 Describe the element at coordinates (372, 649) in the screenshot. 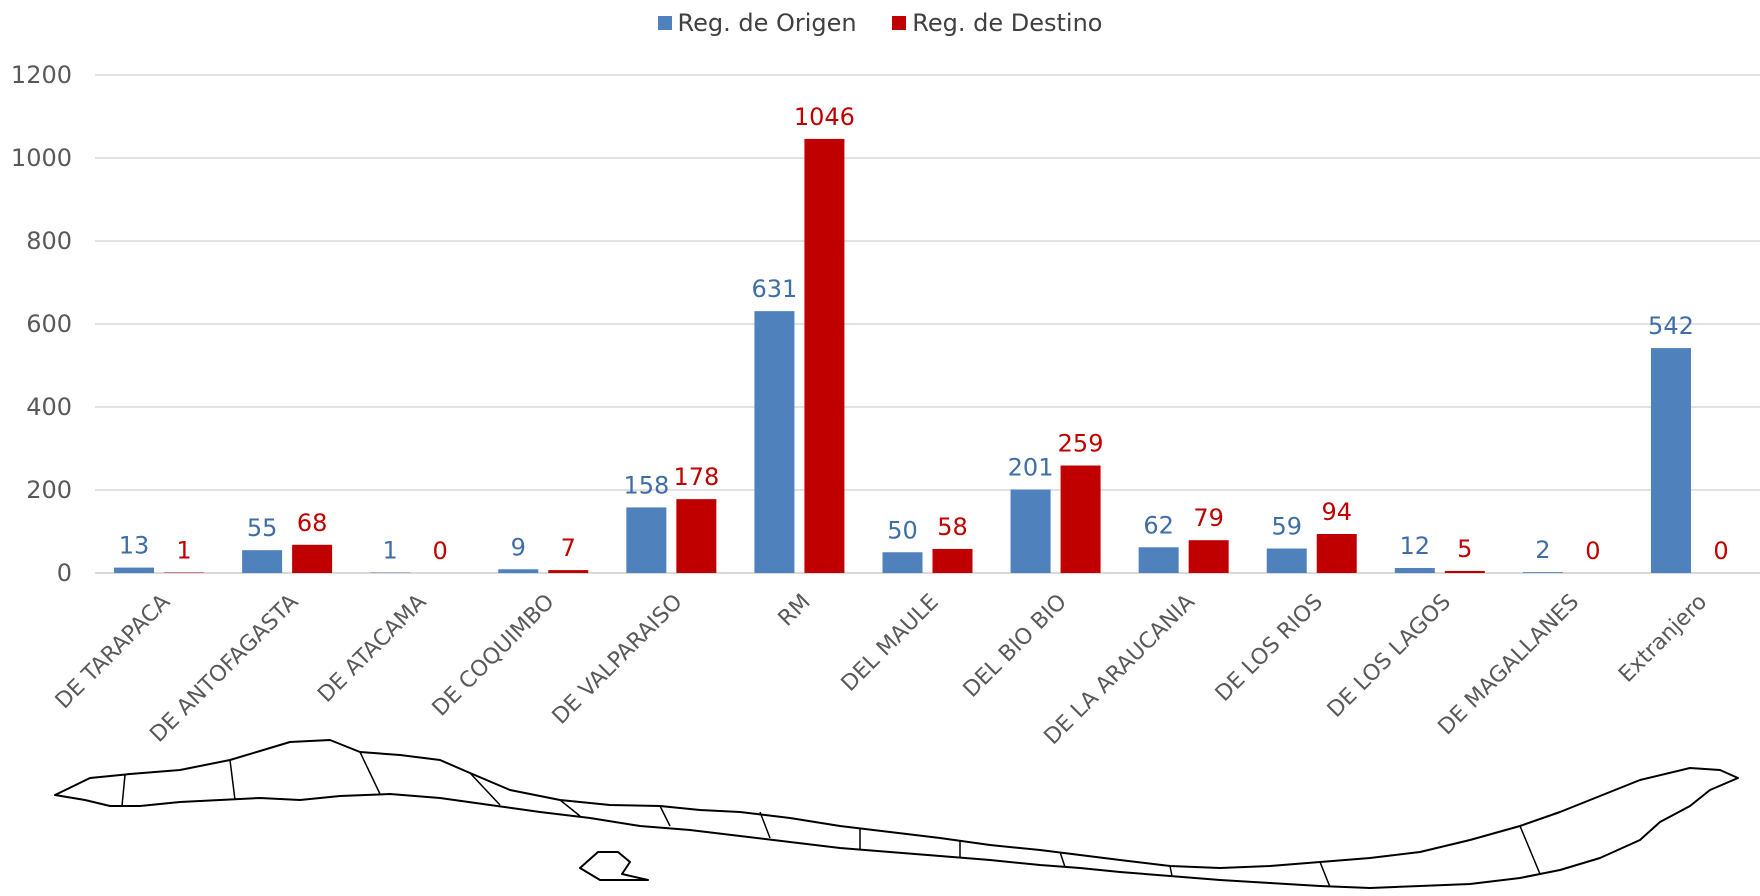

I see `x-tick-label: DE ATACAMA` at that location.